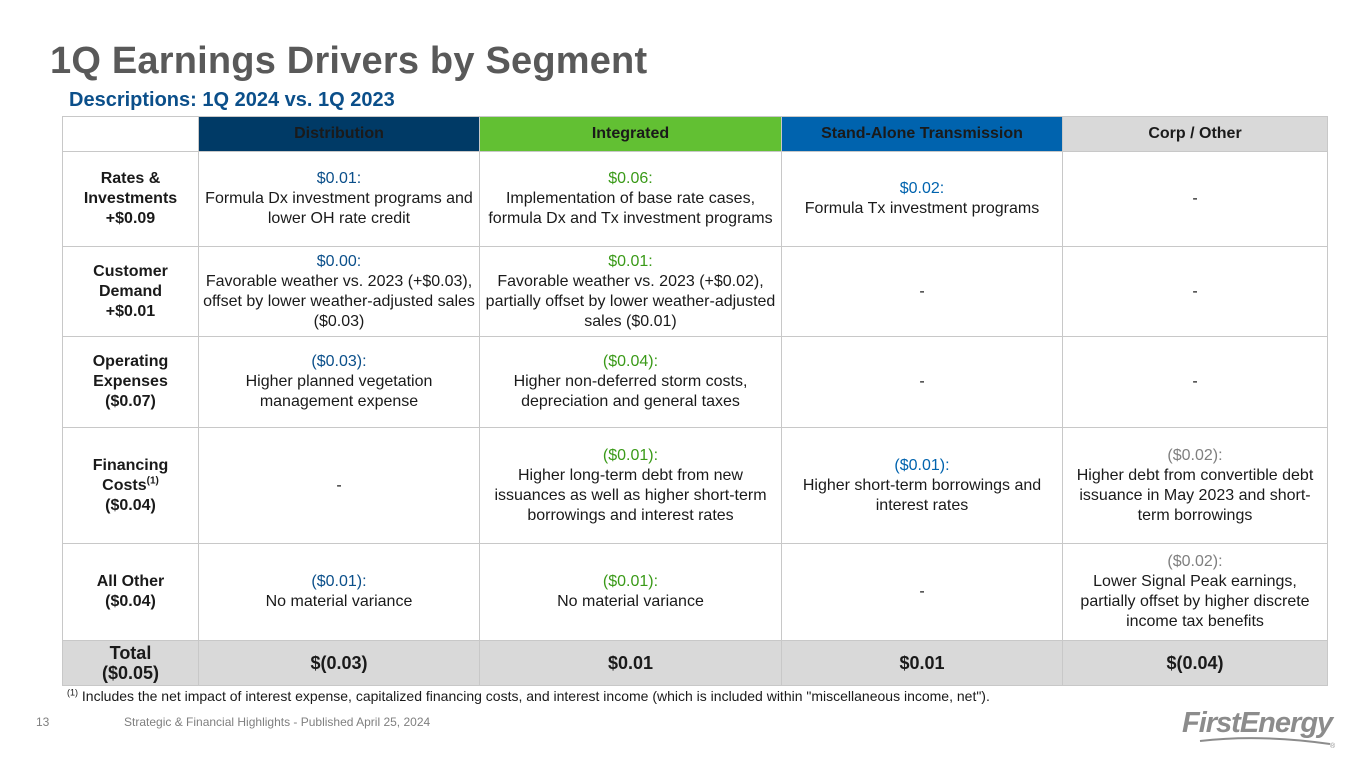  What do you see at coordinates (339, 134) in the screenshot?
I see `column-header-distribution: Distribution` at bounding box center [339, 134].